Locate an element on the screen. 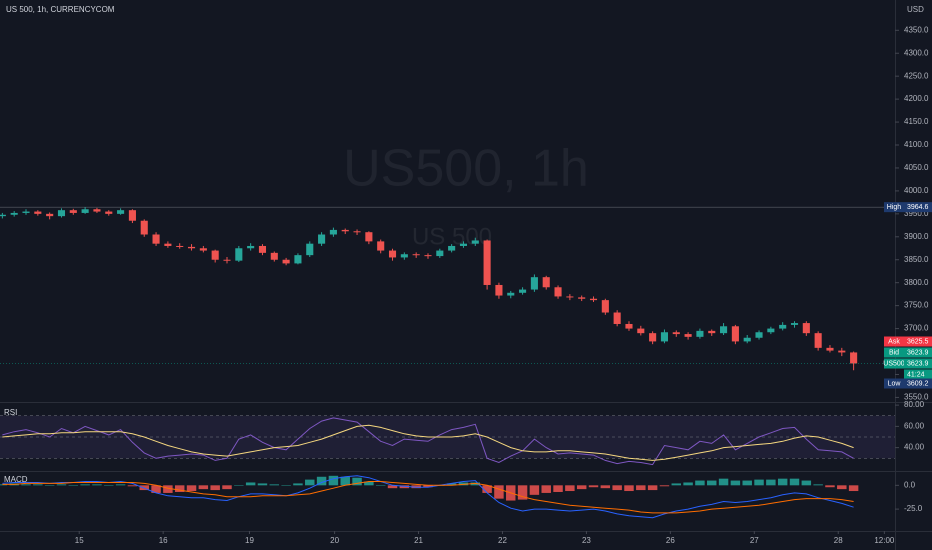 Image resolution: width=932 pixels, height=550 pixels. y-tick-label: 3800.0 is located at coordinates (916, 282).